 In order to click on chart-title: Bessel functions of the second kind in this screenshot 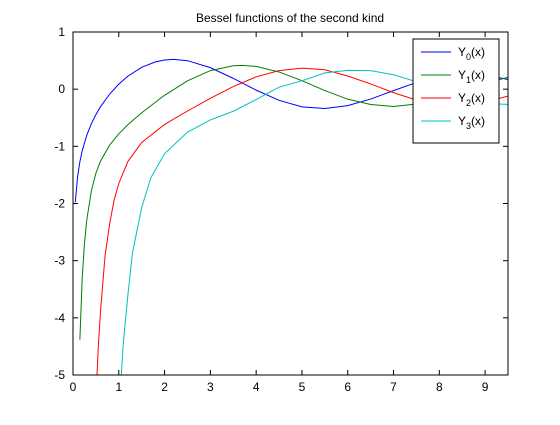, I will do `click(290, 18)`.